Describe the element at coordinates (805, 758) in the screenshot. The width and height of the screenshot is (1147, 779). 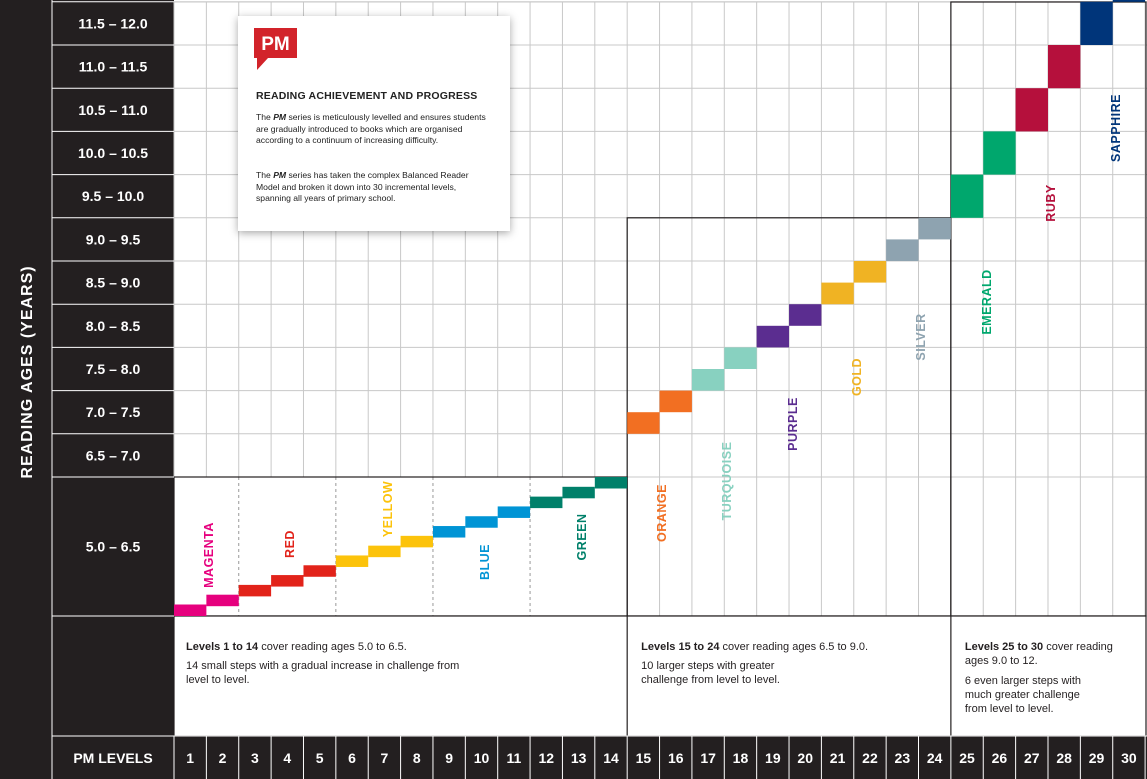
I see `level-label: 20` at that location.